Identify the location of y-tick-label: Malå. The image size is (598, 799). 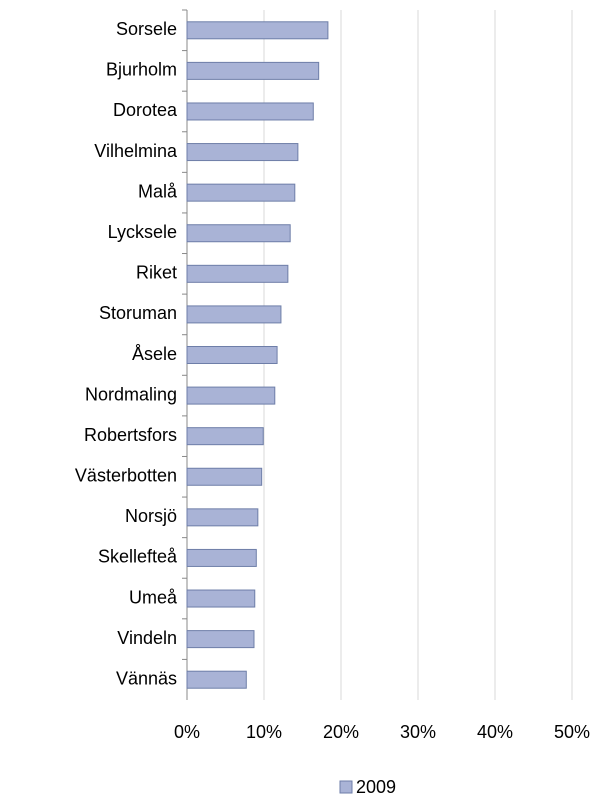
(158, 191).